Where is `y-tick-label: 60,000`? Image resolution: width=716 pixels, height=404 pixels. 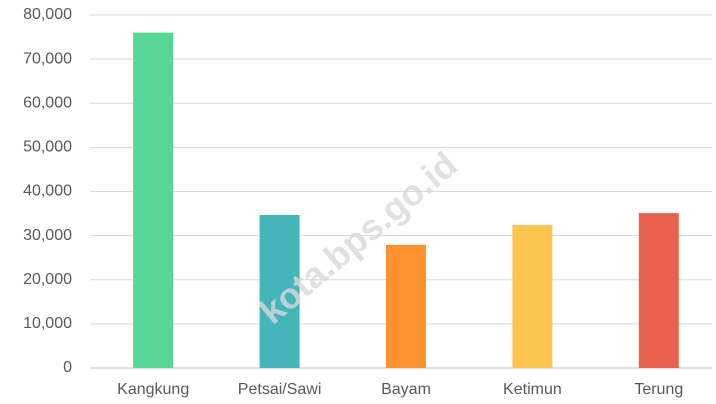
y-tick-label: 60,000 is located at coordinates (47, 102).